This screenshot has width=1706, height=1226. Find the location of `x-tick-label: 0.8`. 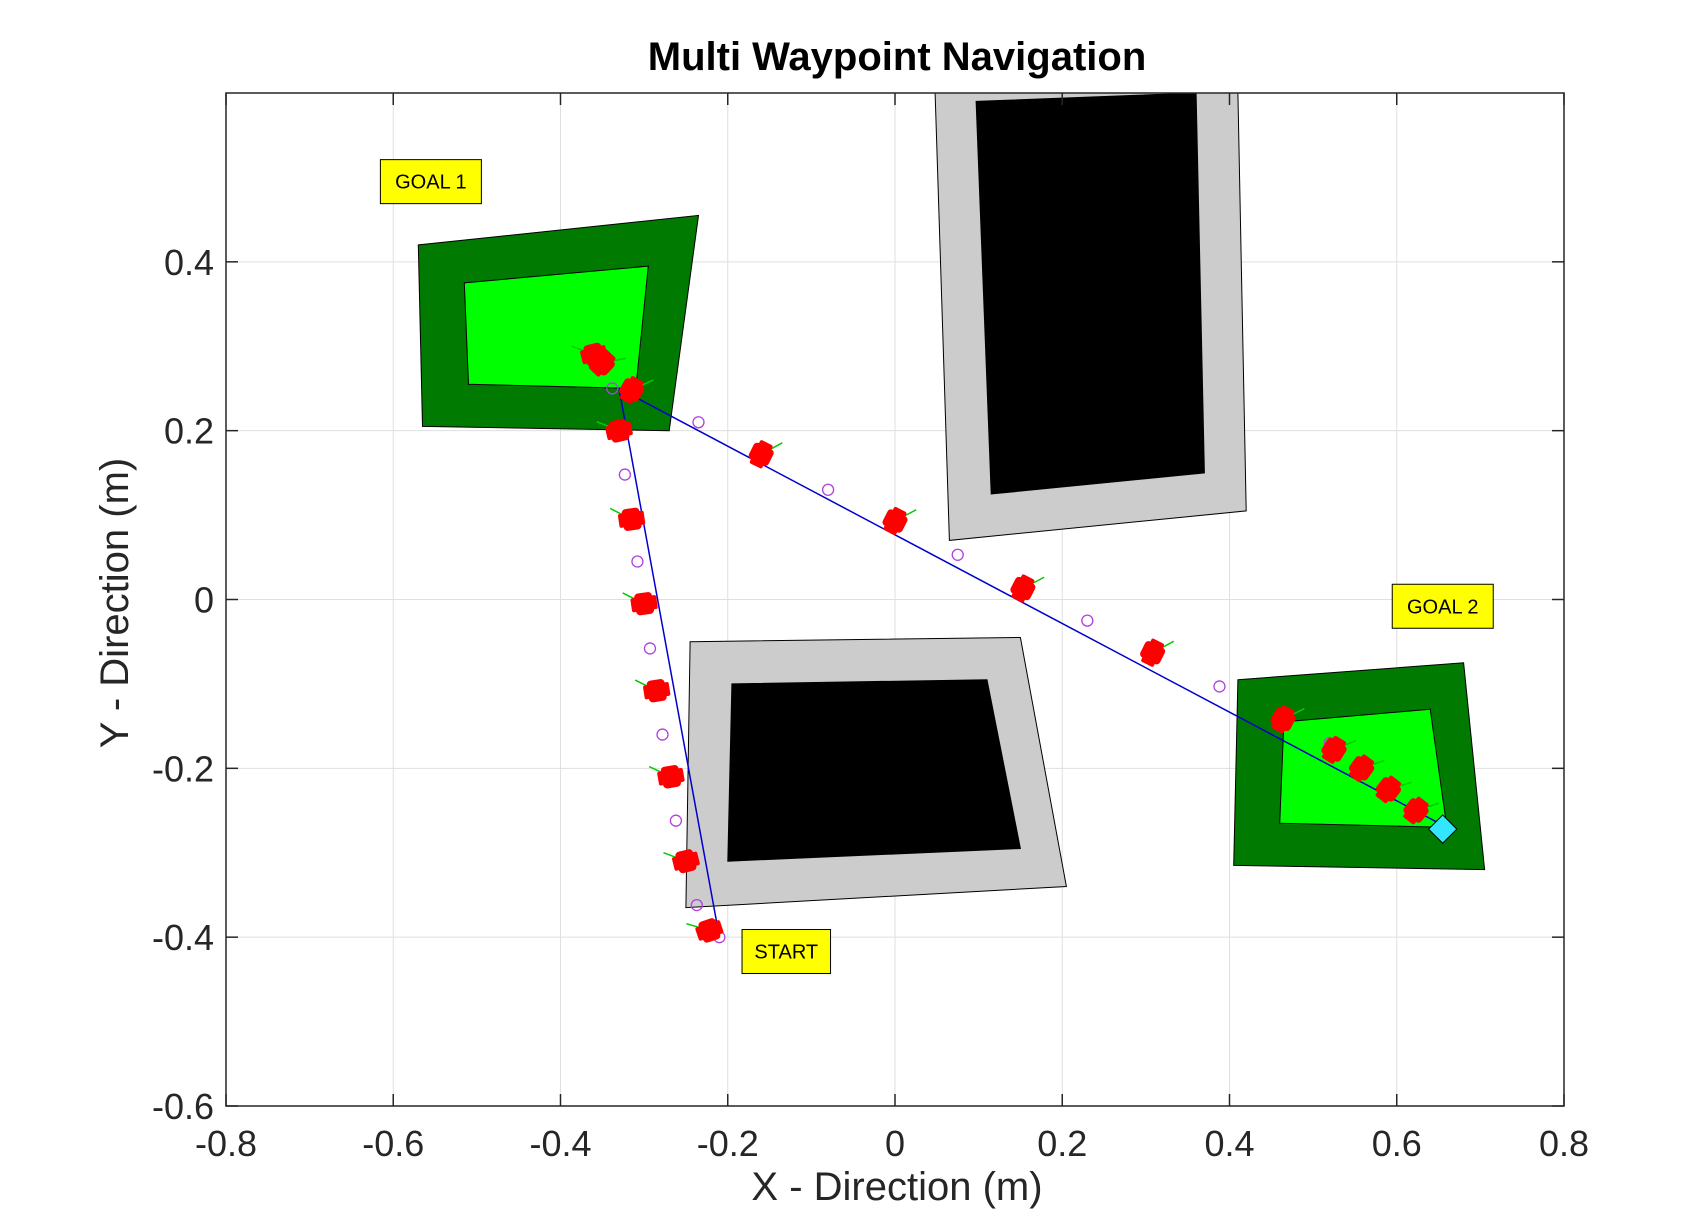

x-tick-label: 0.8 is located at coordinates (1564, 1143).